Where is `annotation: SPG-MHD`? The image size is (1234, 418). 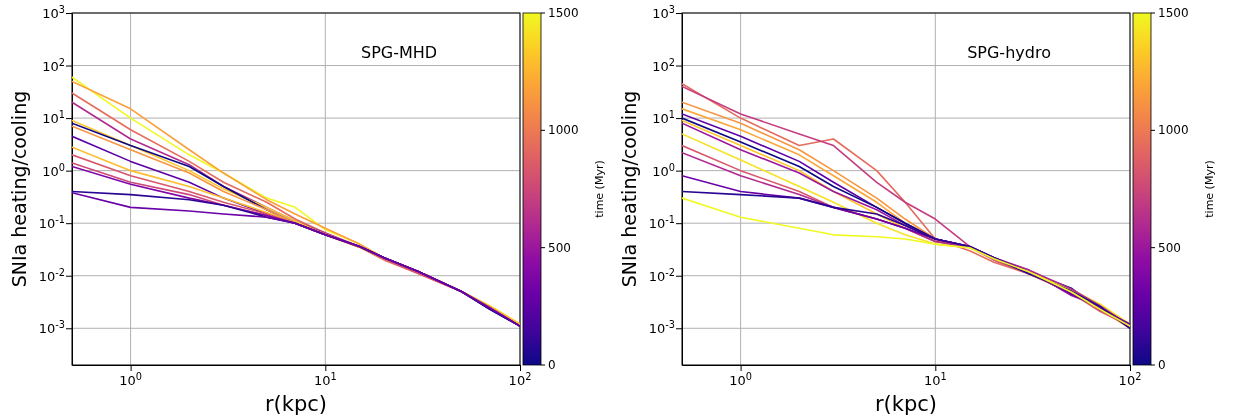
annotation: SPG-MHD is located at coordinates (399, 52).